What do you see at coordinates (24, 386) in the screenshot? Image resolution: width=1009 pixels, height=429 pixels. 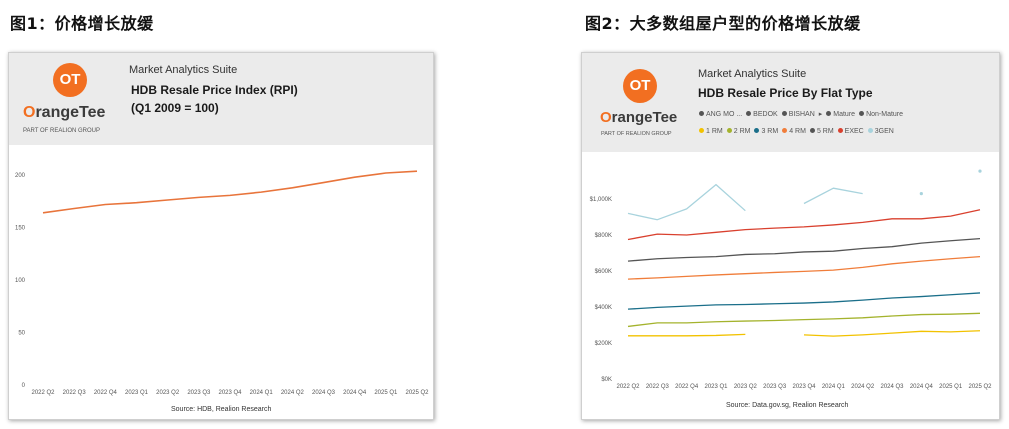 I see `y-tick-label: 0` at bounding box center [24, 386].